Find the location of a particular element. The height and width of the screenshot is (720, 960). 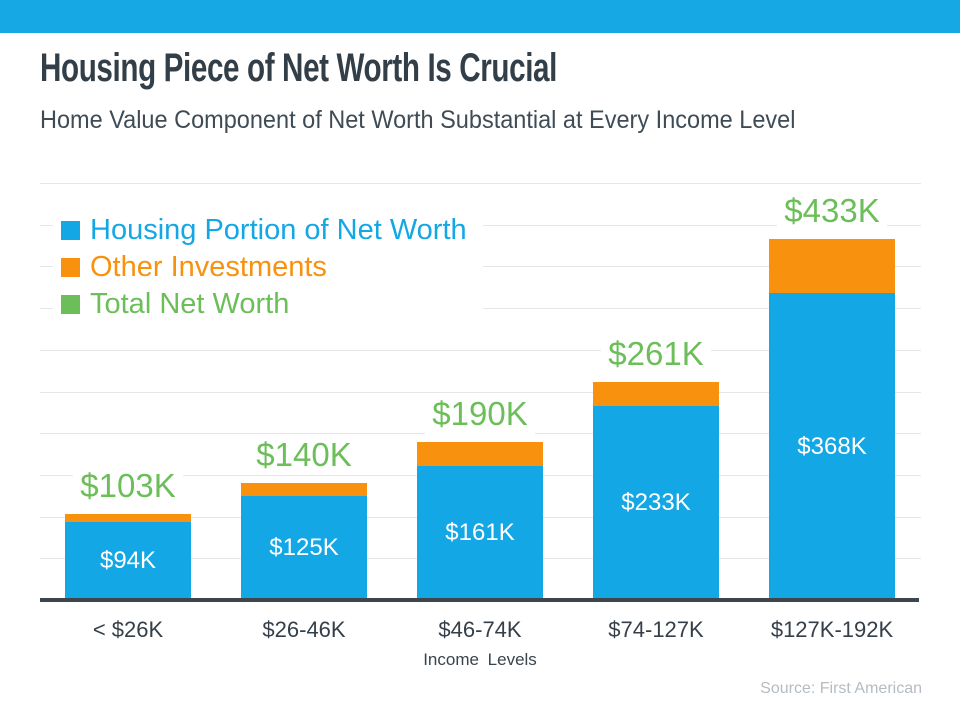

housing-segment: $233K is located at coordinates (656, 503).